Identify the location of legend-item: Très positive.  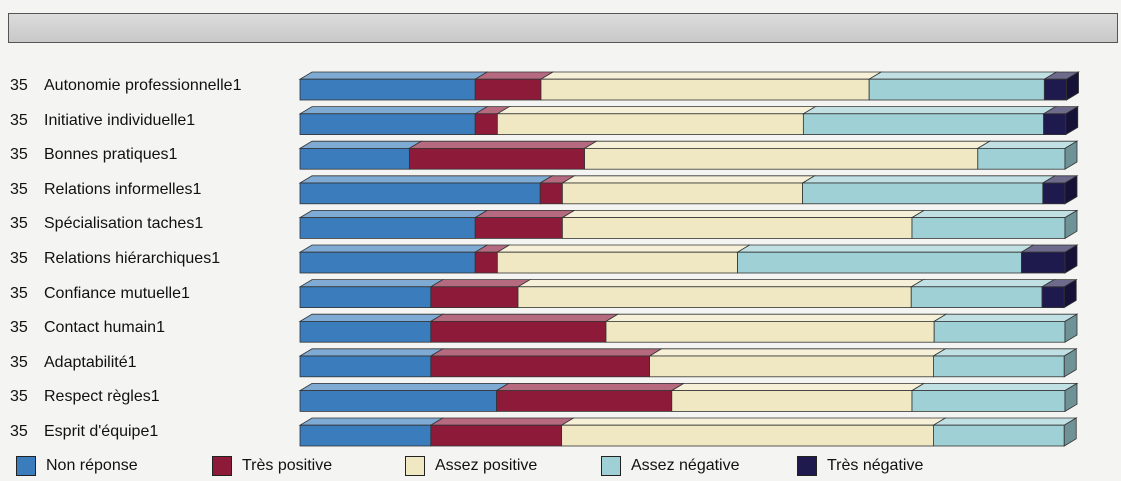
(272, 466).